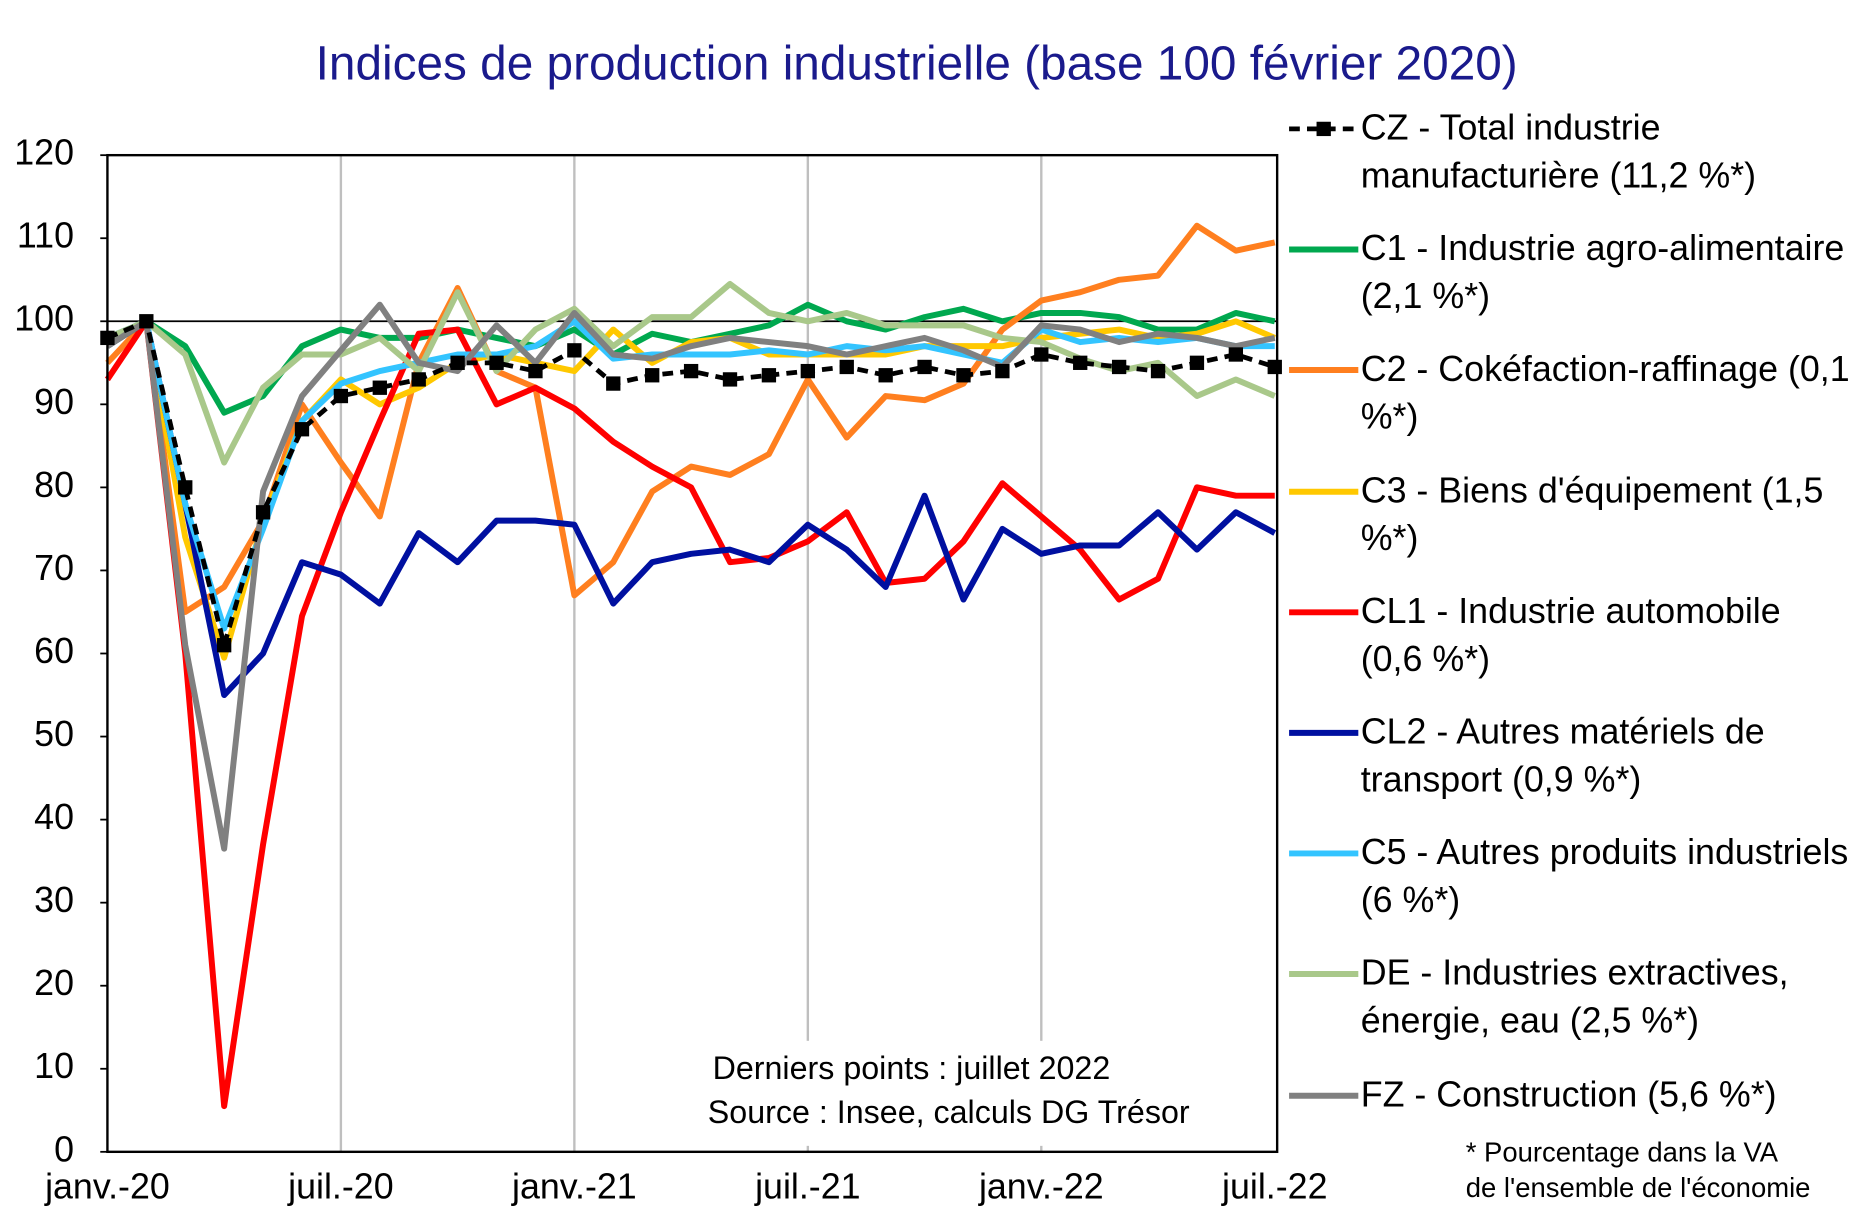 The image size is (1862, 1215). I want to click on y-tick-label: 110, so click(45, 236).